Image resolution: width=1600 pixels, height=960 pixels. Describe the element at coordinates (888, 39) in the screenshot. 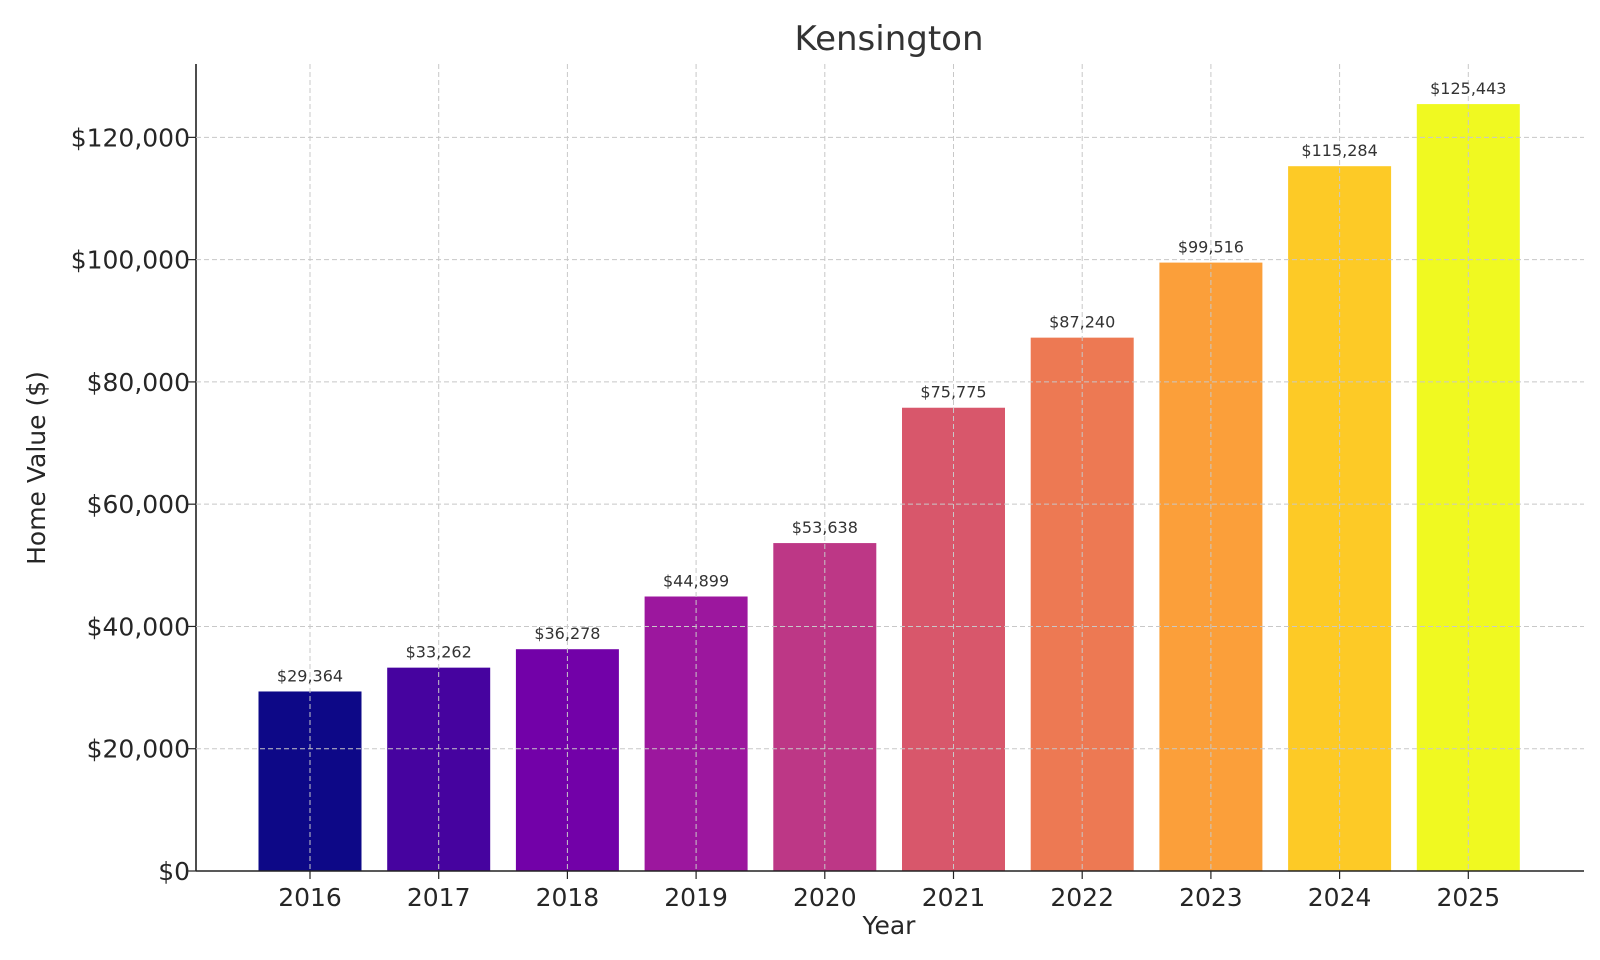

I see `chart-title: Kensington` at that location.